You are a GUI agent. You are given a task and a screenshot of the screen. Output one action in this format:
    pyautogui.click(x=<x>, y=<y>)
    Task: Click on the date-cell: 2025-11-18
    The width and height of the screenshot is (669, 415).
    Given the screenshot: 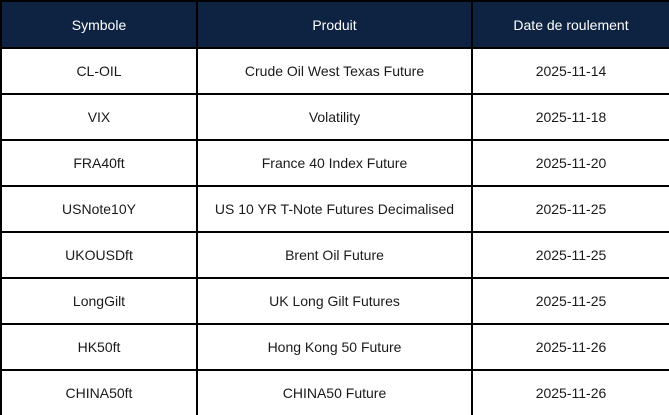 What is the action you would take?
    pyautogui.click(x=570, y=117)
    